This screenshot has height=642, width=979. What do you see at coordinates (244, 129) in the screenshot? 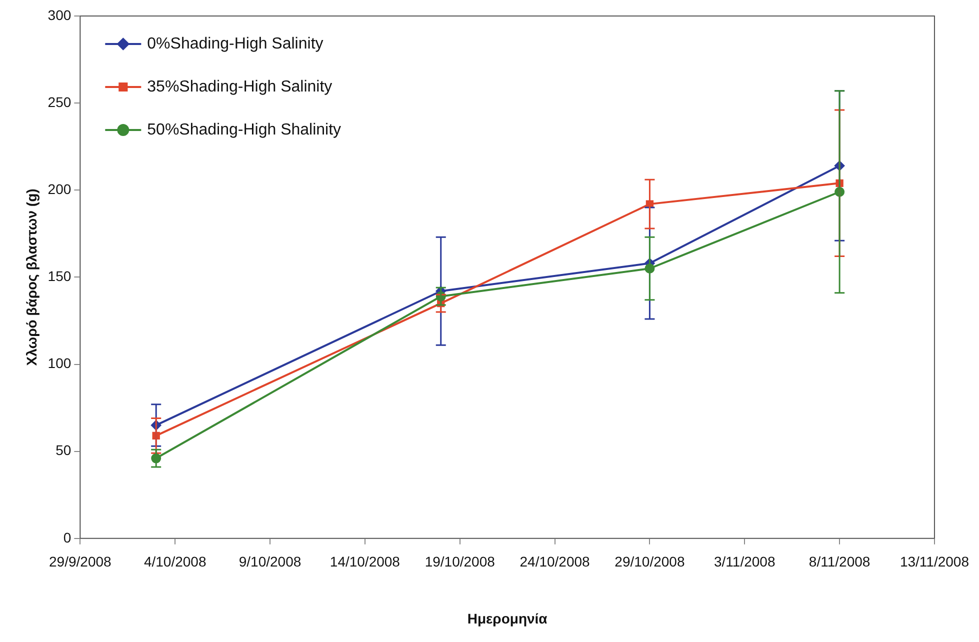
I see `legend-label: 50%Shading-High Shalinity` at bounding box center [244, 129].